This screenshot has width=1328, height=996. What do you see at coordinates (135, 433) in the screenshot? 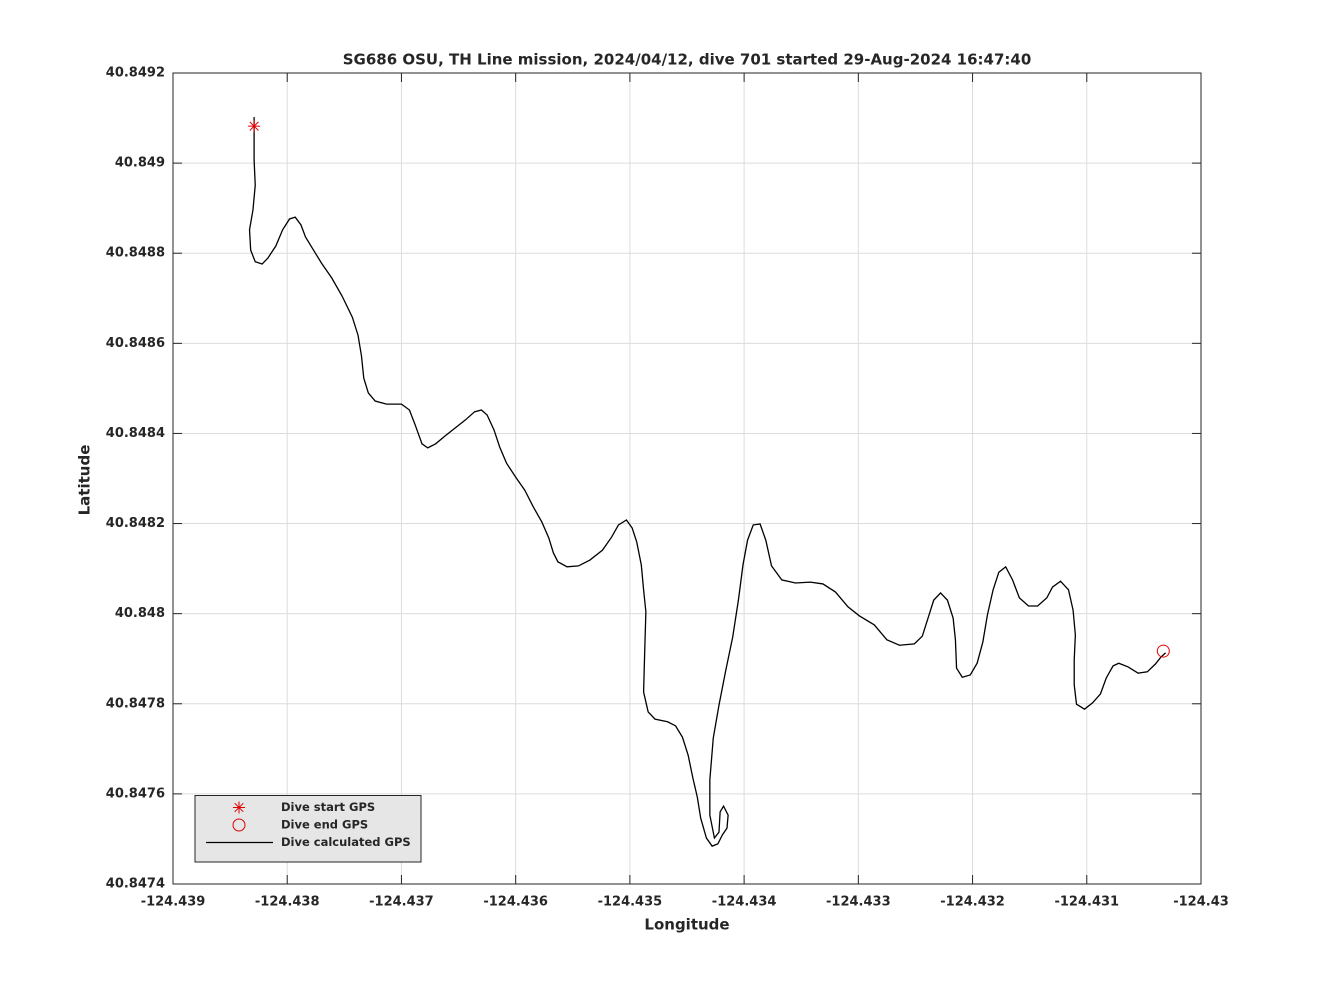
I see `y-tick-label: 40.8484` at bounding box center [135, 433].